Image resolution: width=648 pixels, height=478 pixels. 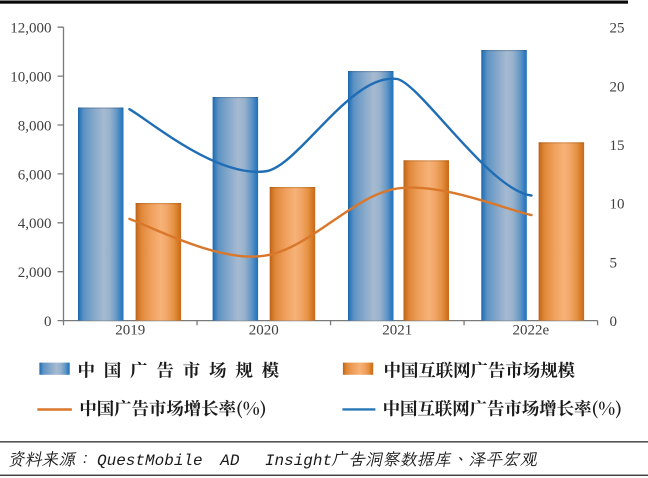 What do you see at coordinates (298, 461) in the screenshot?
I see `svg-text: Insight` at bounding box center [298, 461].